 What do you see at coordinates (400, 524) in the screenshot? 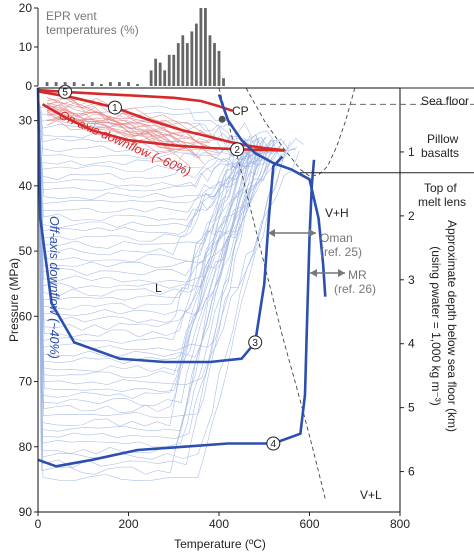
I see `x-tick-label: 800` at bounding box center [400, 524].